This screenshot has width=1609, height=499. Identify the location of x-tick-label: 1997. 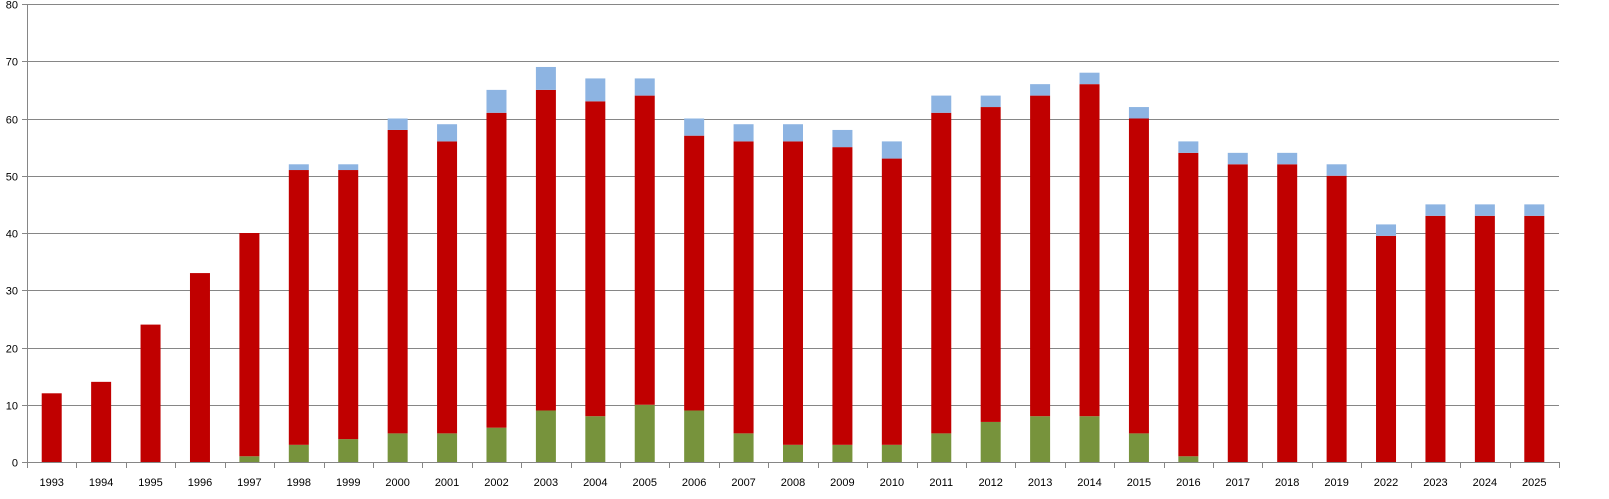
(249, 483).